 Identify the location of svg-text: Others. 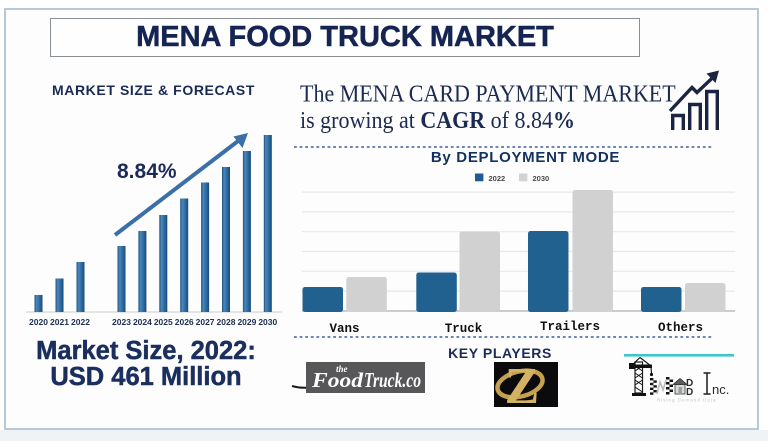
(680, 328).